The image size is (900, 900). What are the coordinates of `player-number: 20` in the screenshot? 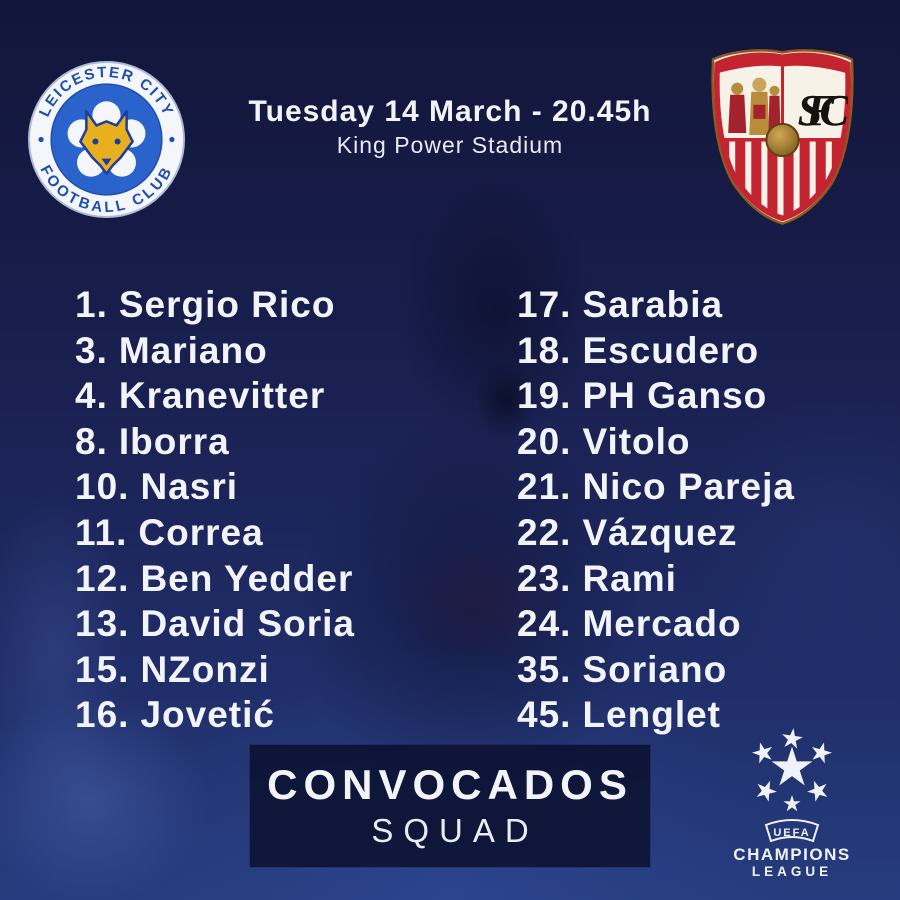 It's located at (539, 441).